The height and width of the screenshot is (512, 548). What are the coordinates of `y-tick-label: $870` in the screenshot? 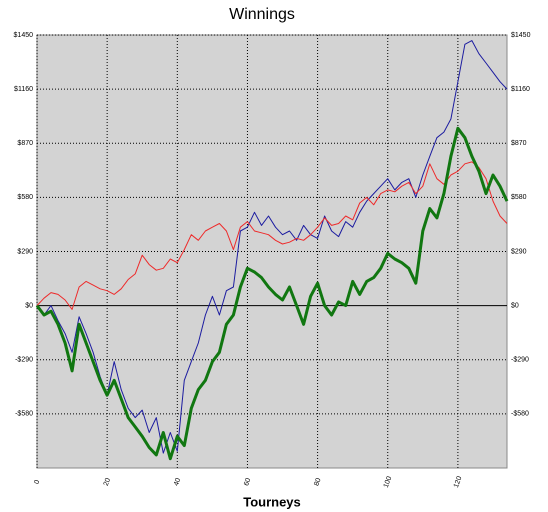 It's located at (25, 143).